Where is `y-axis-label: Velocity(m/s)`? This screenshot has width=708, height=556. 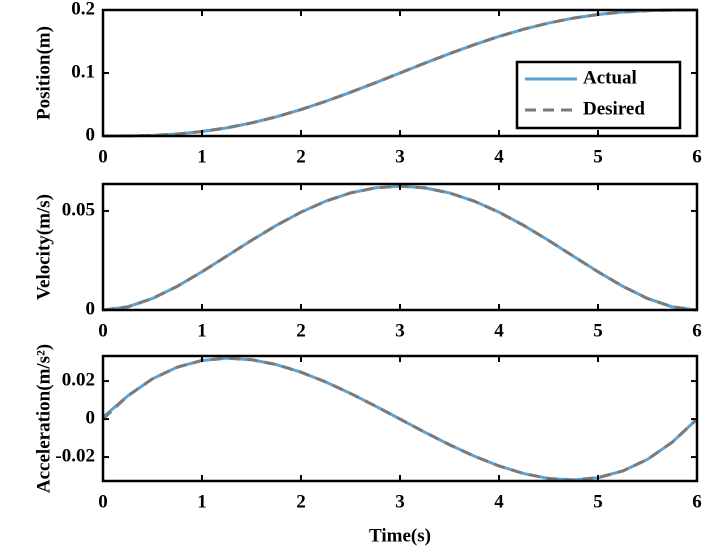 y-axis-label: Velocity(m/s) is located at coordinates (43, 247).